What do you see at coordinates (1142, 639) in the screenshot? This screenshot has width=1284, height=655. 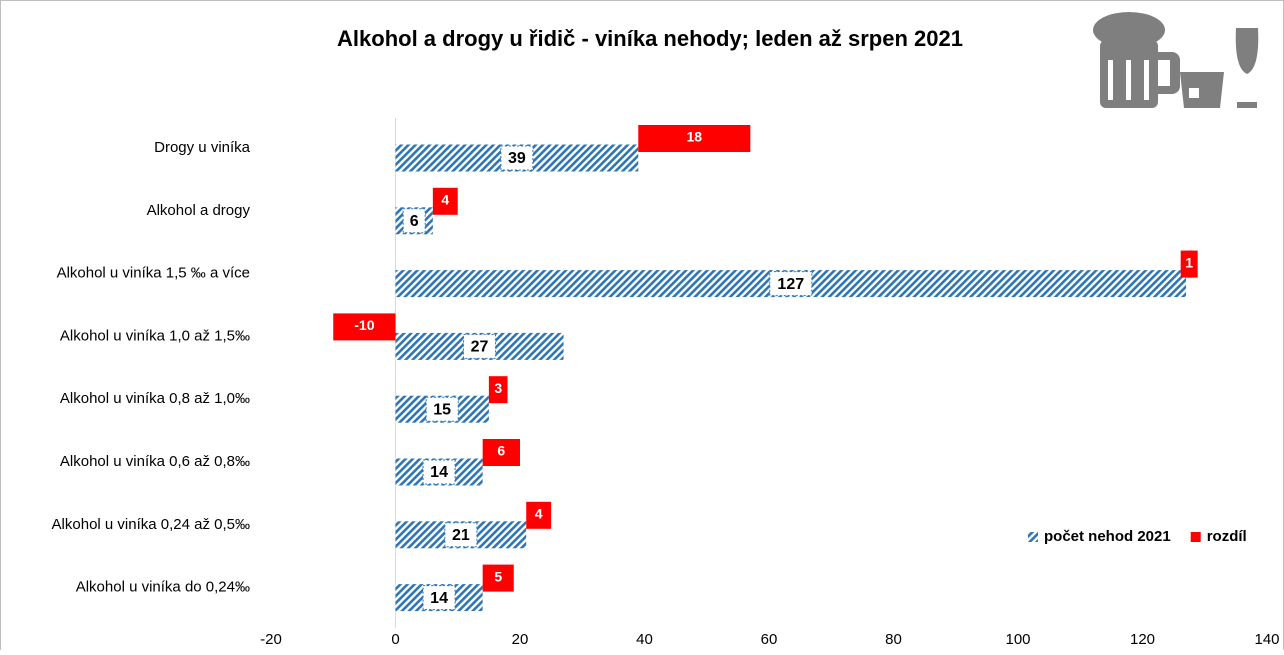 I see `x-tick-label: 120` at bounding box center [1142, 639].